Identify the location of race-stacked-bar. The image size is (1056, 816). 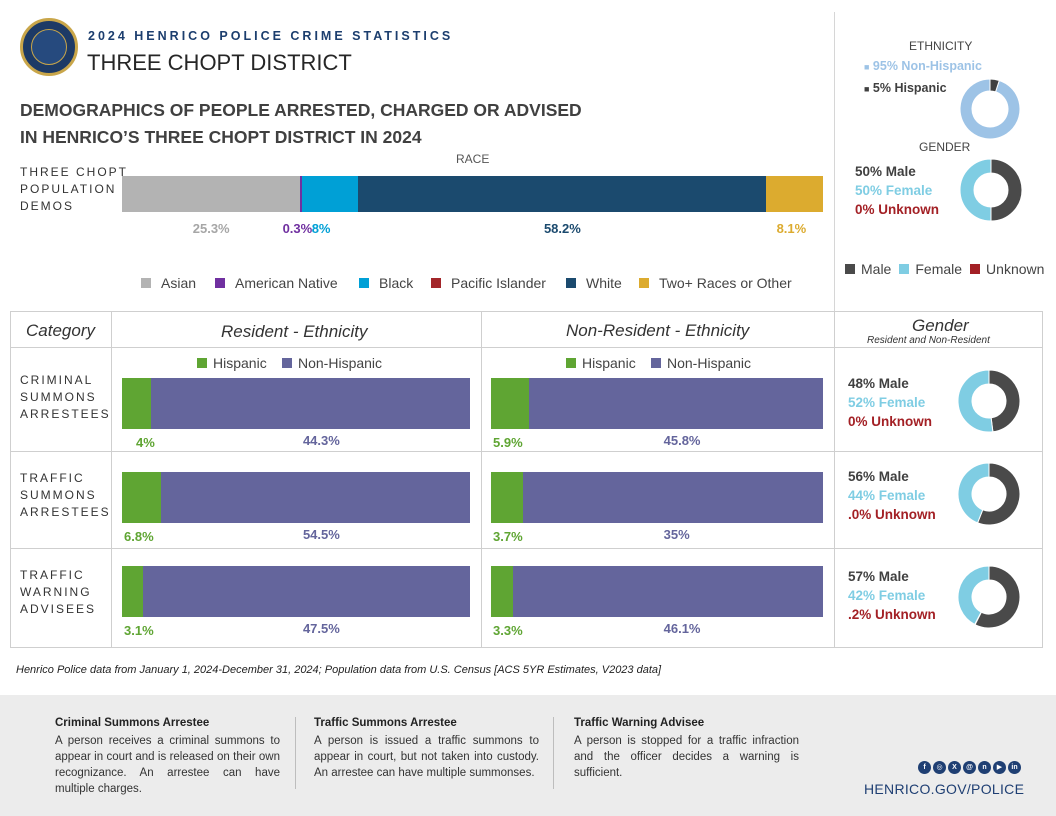
(472, 194).